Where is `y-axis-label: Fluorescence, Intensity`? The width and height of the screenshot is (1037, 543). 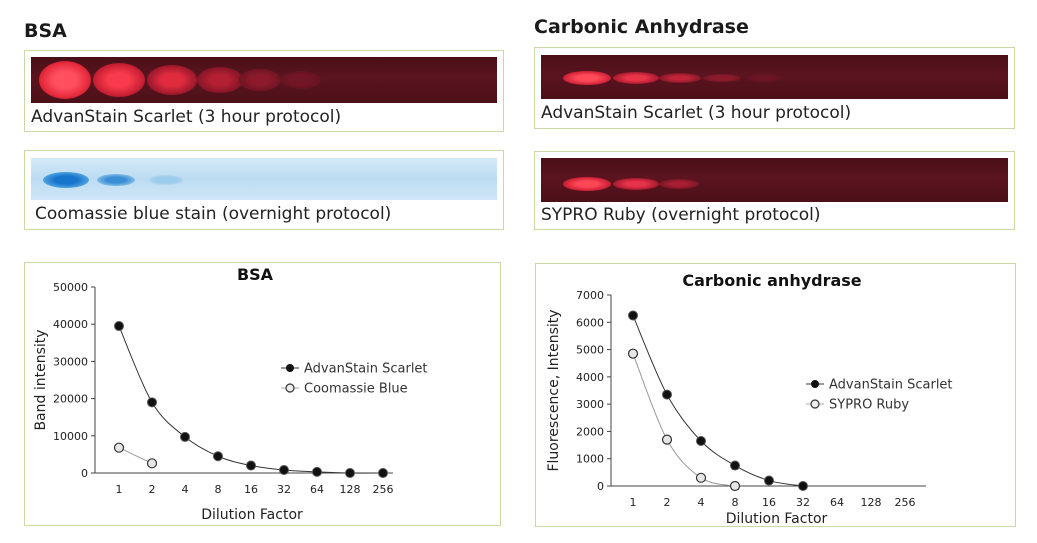 y-axis-label: Fluorescence, Intensity is located at coordinates (554, 390).